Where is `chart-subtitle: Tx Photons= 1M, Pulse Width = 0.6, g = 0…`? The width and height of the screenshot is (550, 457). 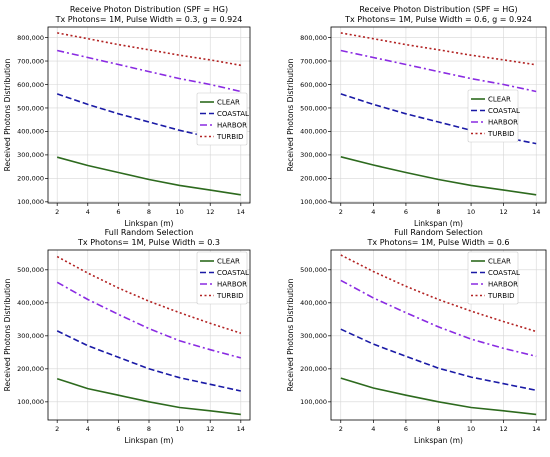
chart-subtitle: Tx Photons= 1M, Pulse Width = 0.6, g = 0… is located at coordinates (438, 19).